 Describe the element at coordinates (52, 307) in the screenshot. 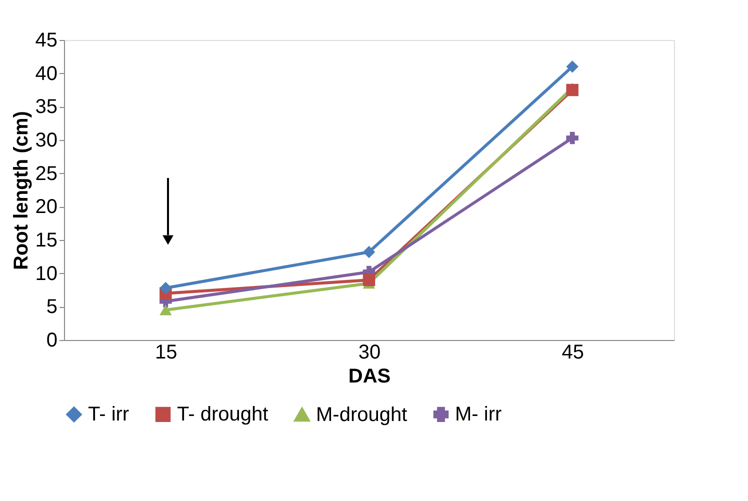

I see `y-tick-label: 5` at that location.